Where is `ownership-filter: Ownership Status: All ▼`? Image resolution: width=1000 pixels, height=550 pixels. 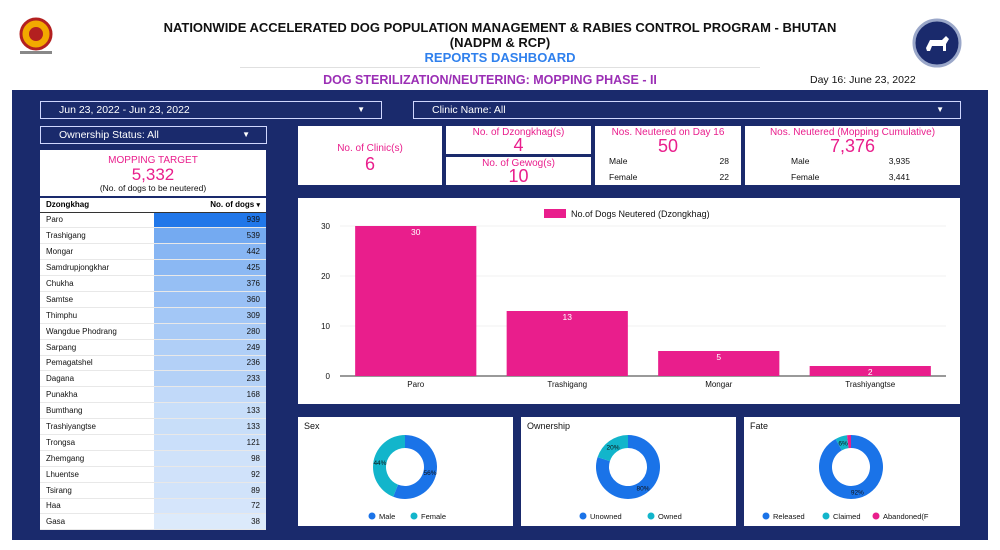 ownership-filter: Ownership Status: All ▼ is located at coordinates (153, 135).